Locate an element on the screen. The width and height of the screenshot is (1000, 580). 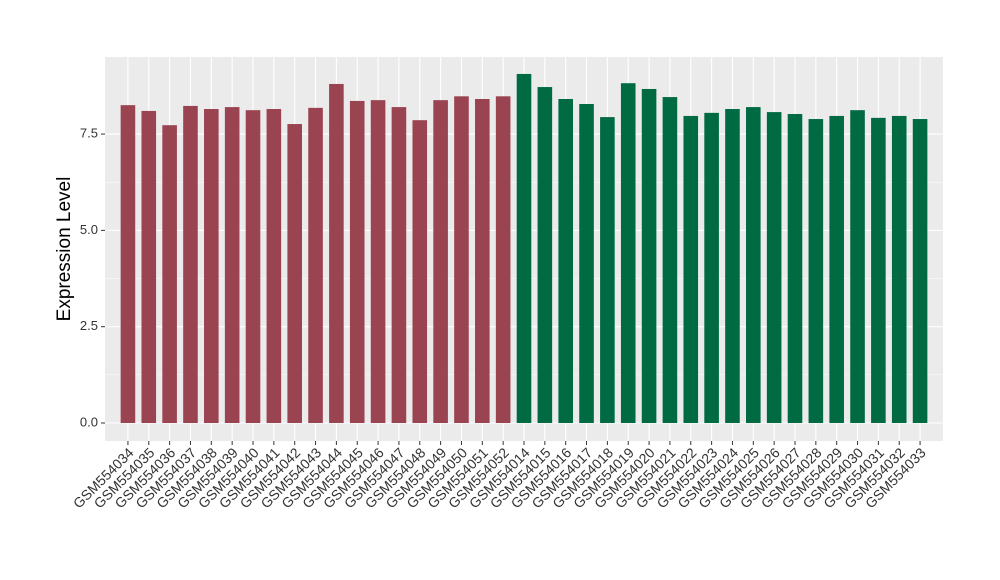
y-axis-title: Expression Level is located at coordinates (64, 249).